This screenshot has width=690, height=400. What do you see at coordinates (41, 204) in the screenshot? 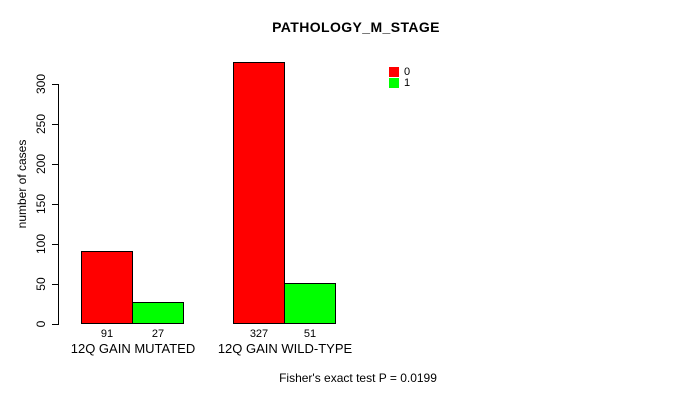
I see `y-axis-tick-label: 150` at bounding box center [41, 204].